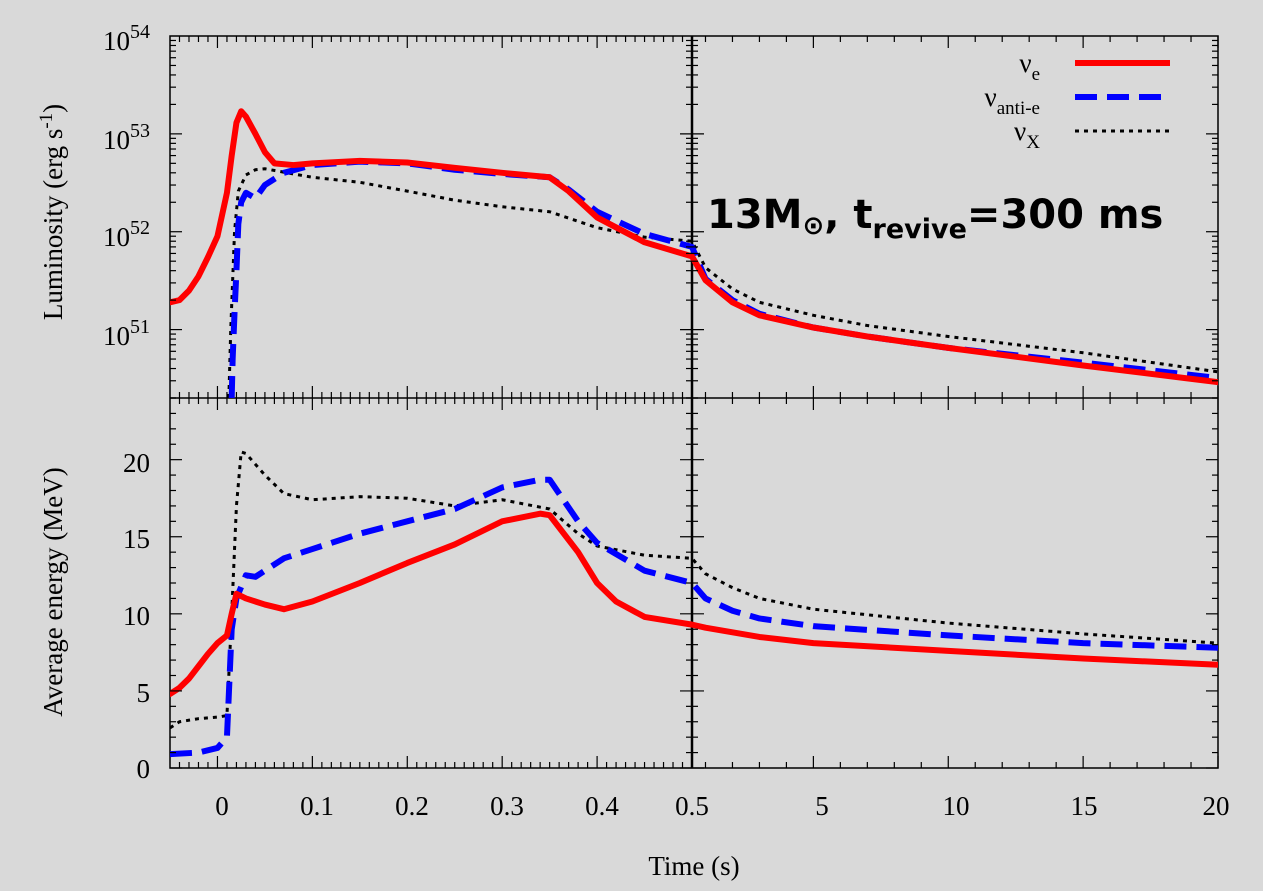  I want to click on x-tick-label-0.1: 0.1, so click(317, 806).